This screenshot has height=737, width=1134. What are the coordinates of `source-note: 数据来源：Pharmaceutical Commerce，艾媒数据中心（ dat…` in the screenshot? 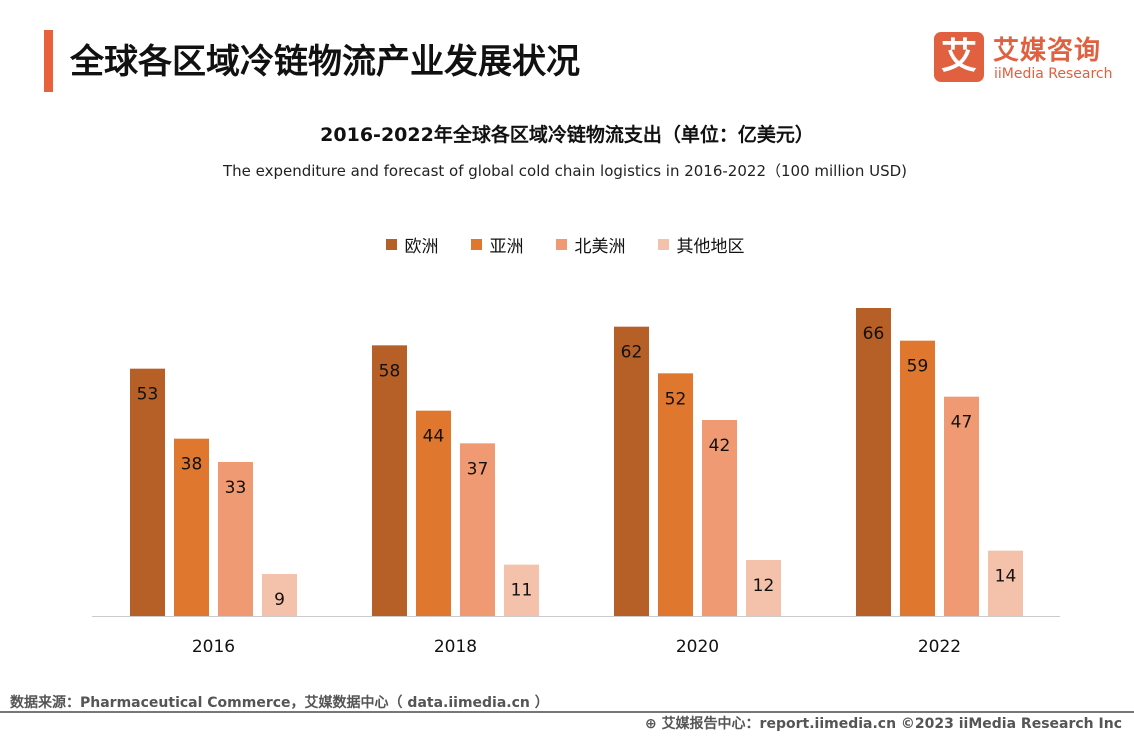 It's located at (279, 703).